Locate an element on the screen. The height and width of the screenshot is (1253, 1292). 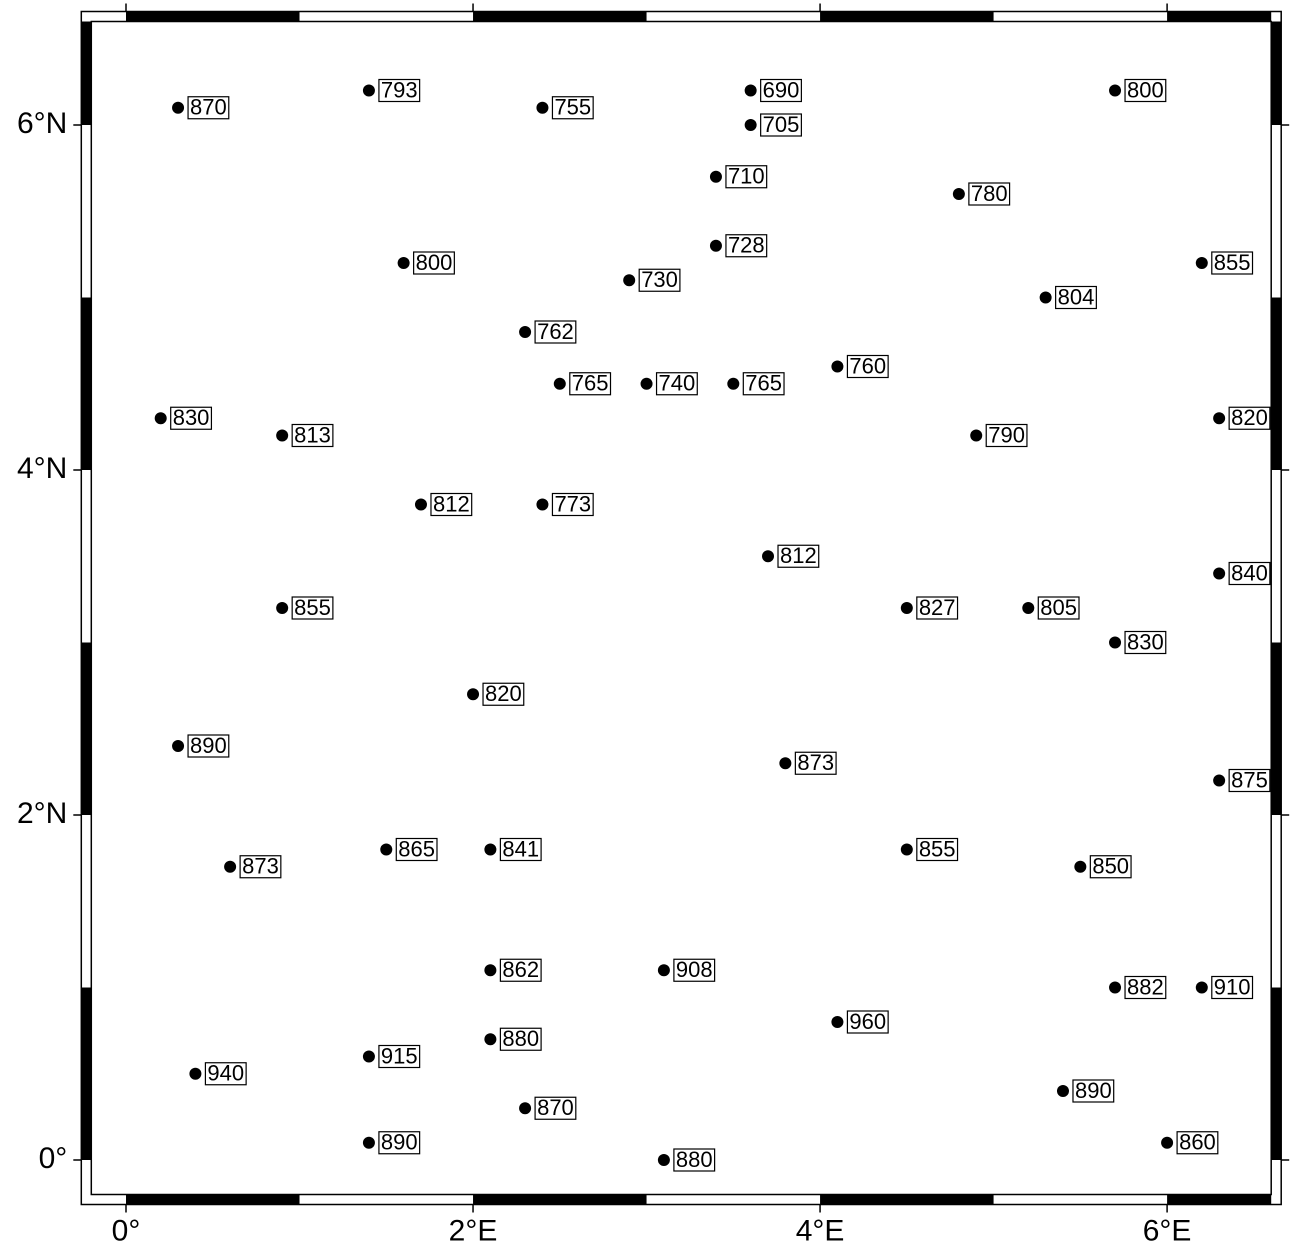
y-tick-label: 6°N is located at coordinates (42, 123).